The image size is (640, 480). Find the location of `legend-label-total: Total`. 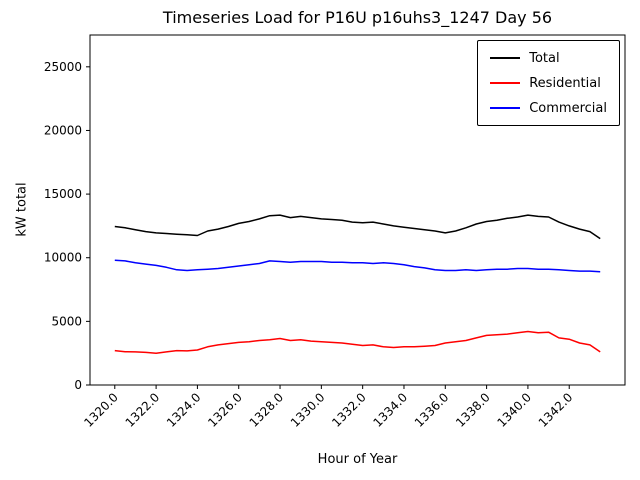

legend-label-total: Total is located at coordinates (544, 58).